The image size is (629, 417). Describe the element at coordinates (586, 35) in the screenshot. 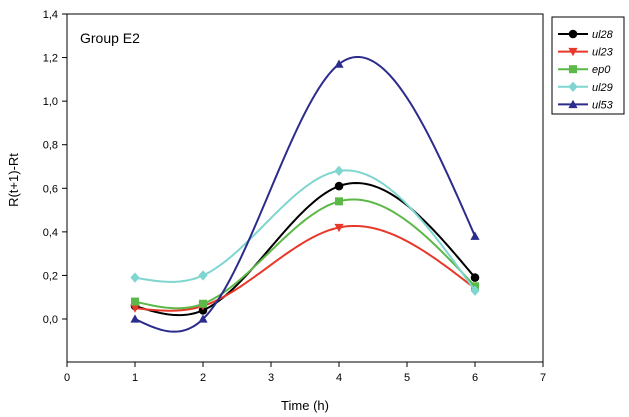

I see `legend-item-ul28: ul28` at that location.